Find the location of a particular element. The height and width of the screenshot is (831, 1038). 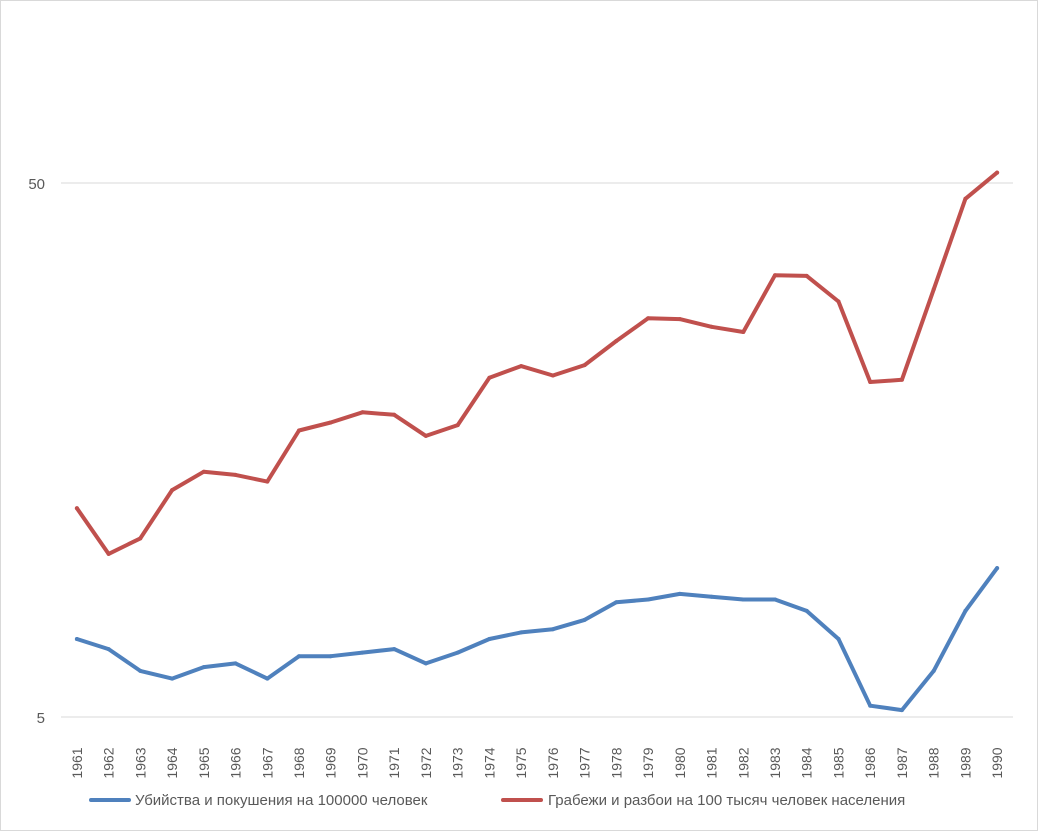

x-tick-label: 1970 is located at coordinates (362, 762).